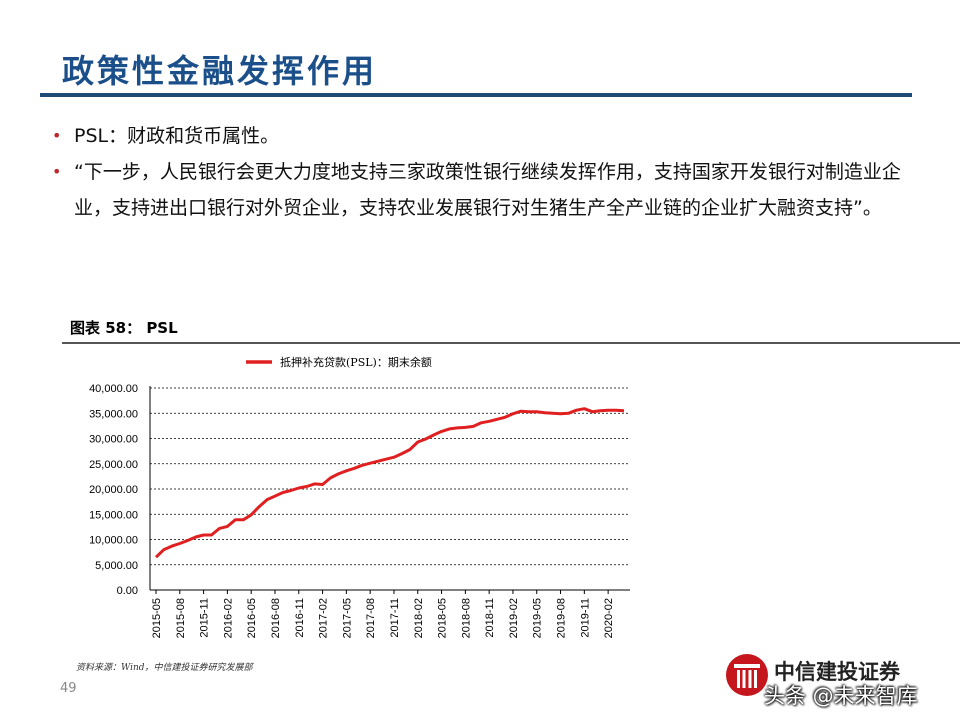 This screenshot has width=960, height=720. I want to click on x-tick-label: 2016-05, so click(252, 618).